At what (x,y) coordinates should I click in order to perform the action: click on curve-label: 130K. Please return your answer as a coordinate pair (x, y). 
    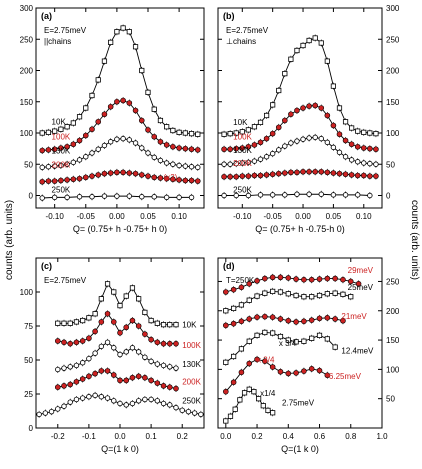
    Looking at the image, I should click on (61, 151).